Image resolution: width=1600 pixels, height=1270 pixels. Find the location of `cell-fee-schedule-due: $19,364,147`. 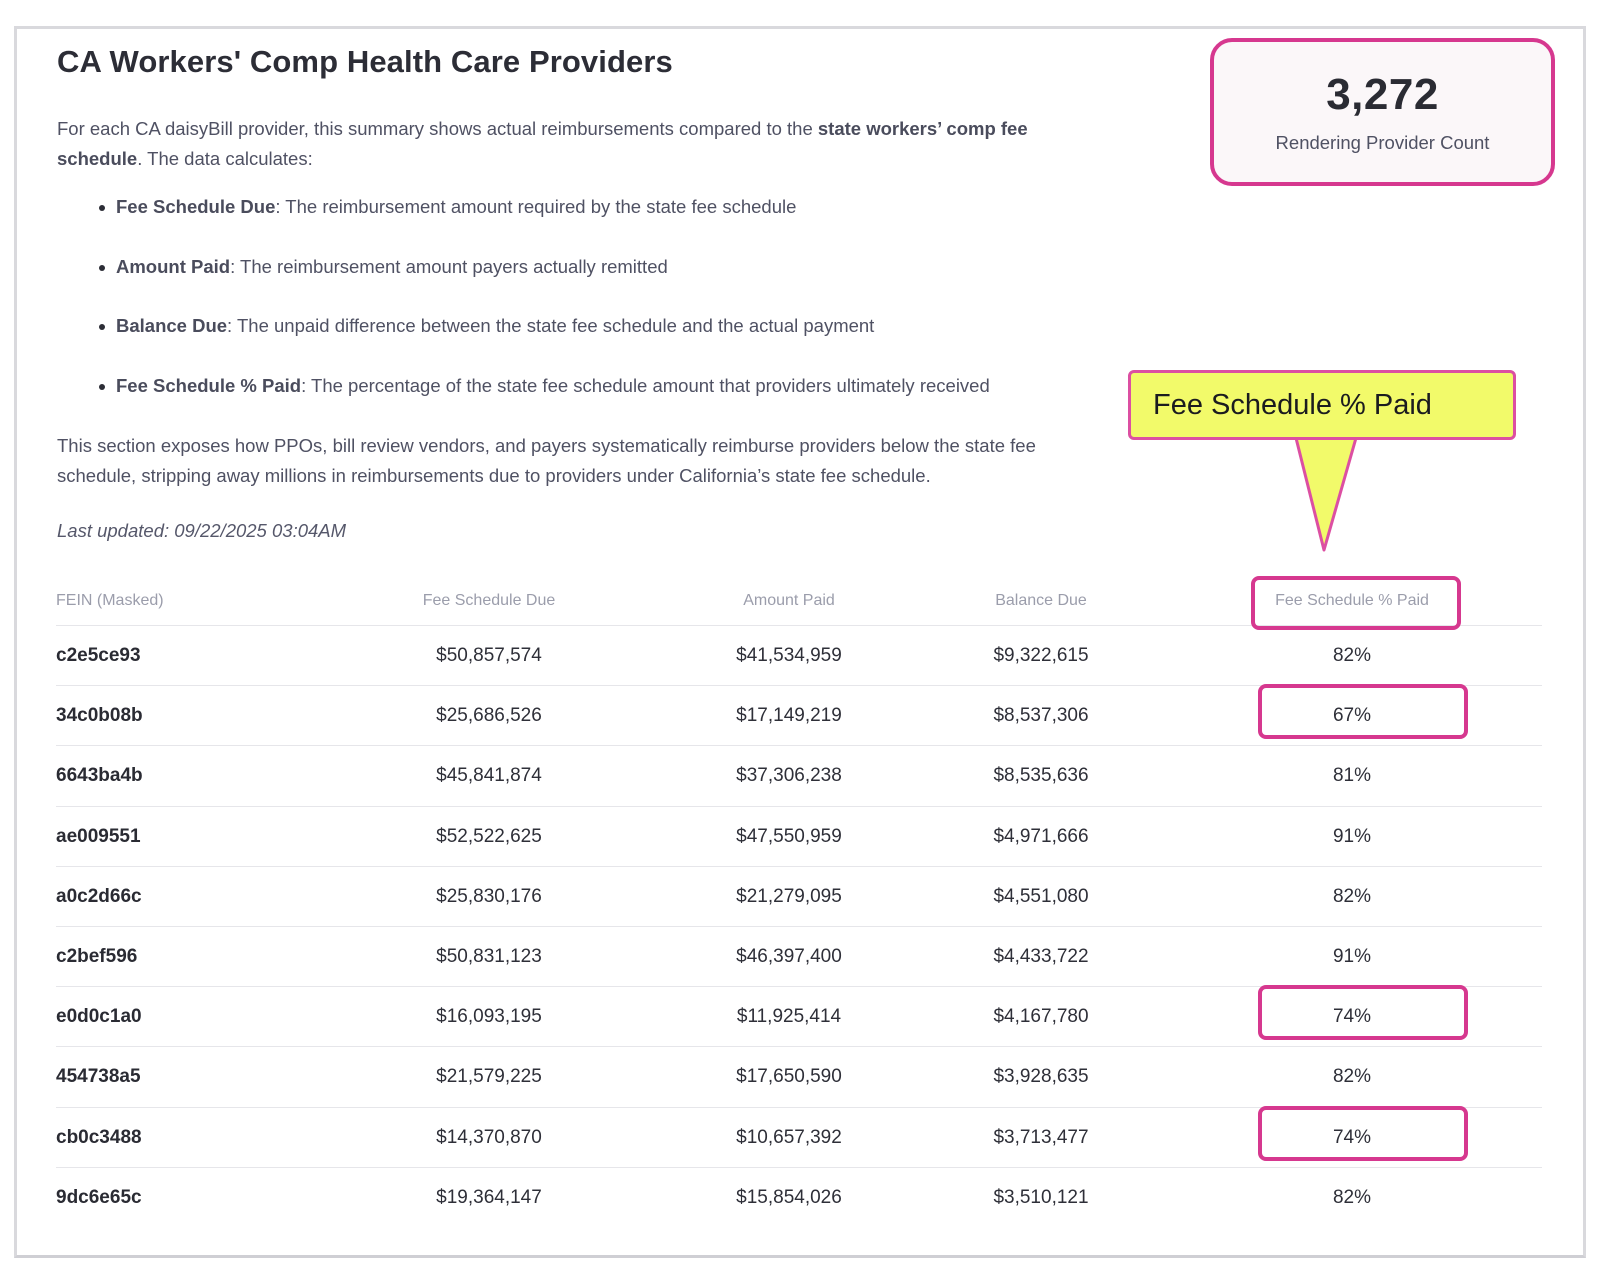

cell-fee-schedule-due: $19,364,147 is located at coordinates (489, 1197).